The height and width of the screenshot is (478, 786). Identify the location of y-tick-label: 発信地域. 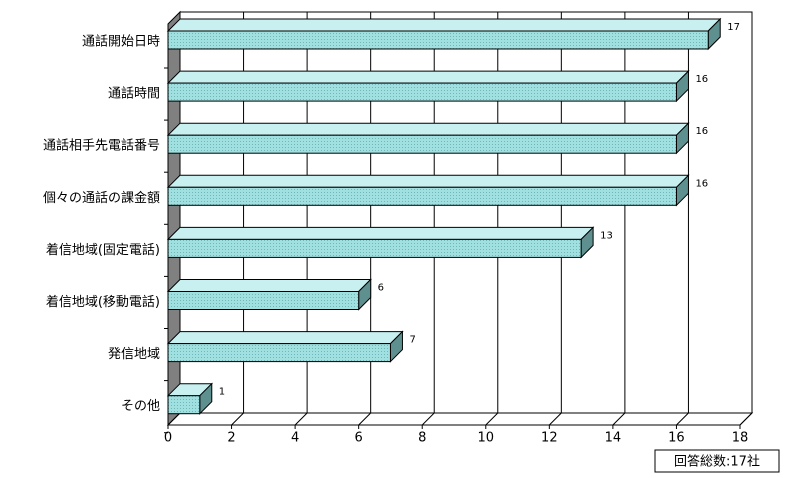
(134, 354).